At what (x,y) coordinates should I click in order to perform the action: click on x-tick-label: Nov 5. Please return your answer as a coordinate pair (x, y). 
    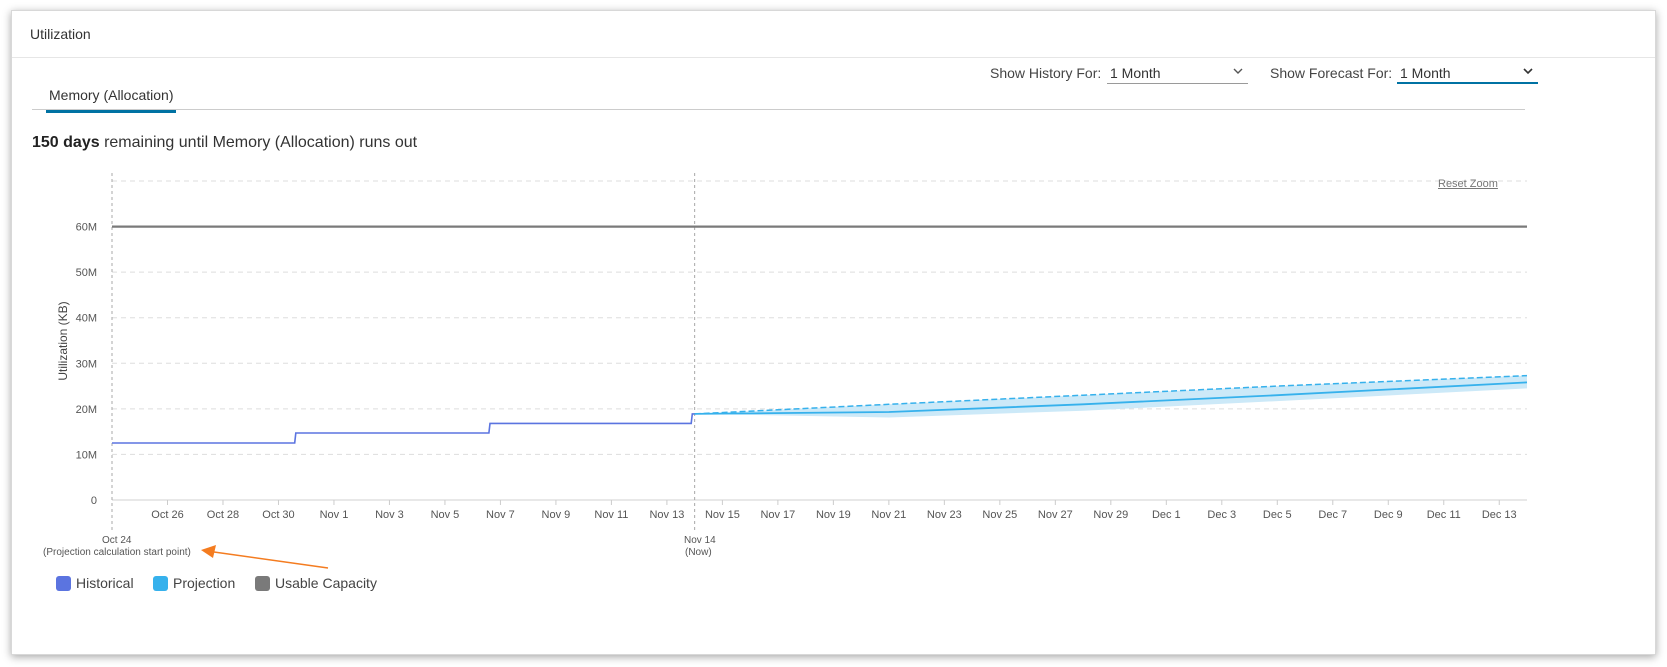
    Looking at the image, I should click on (445, 515).